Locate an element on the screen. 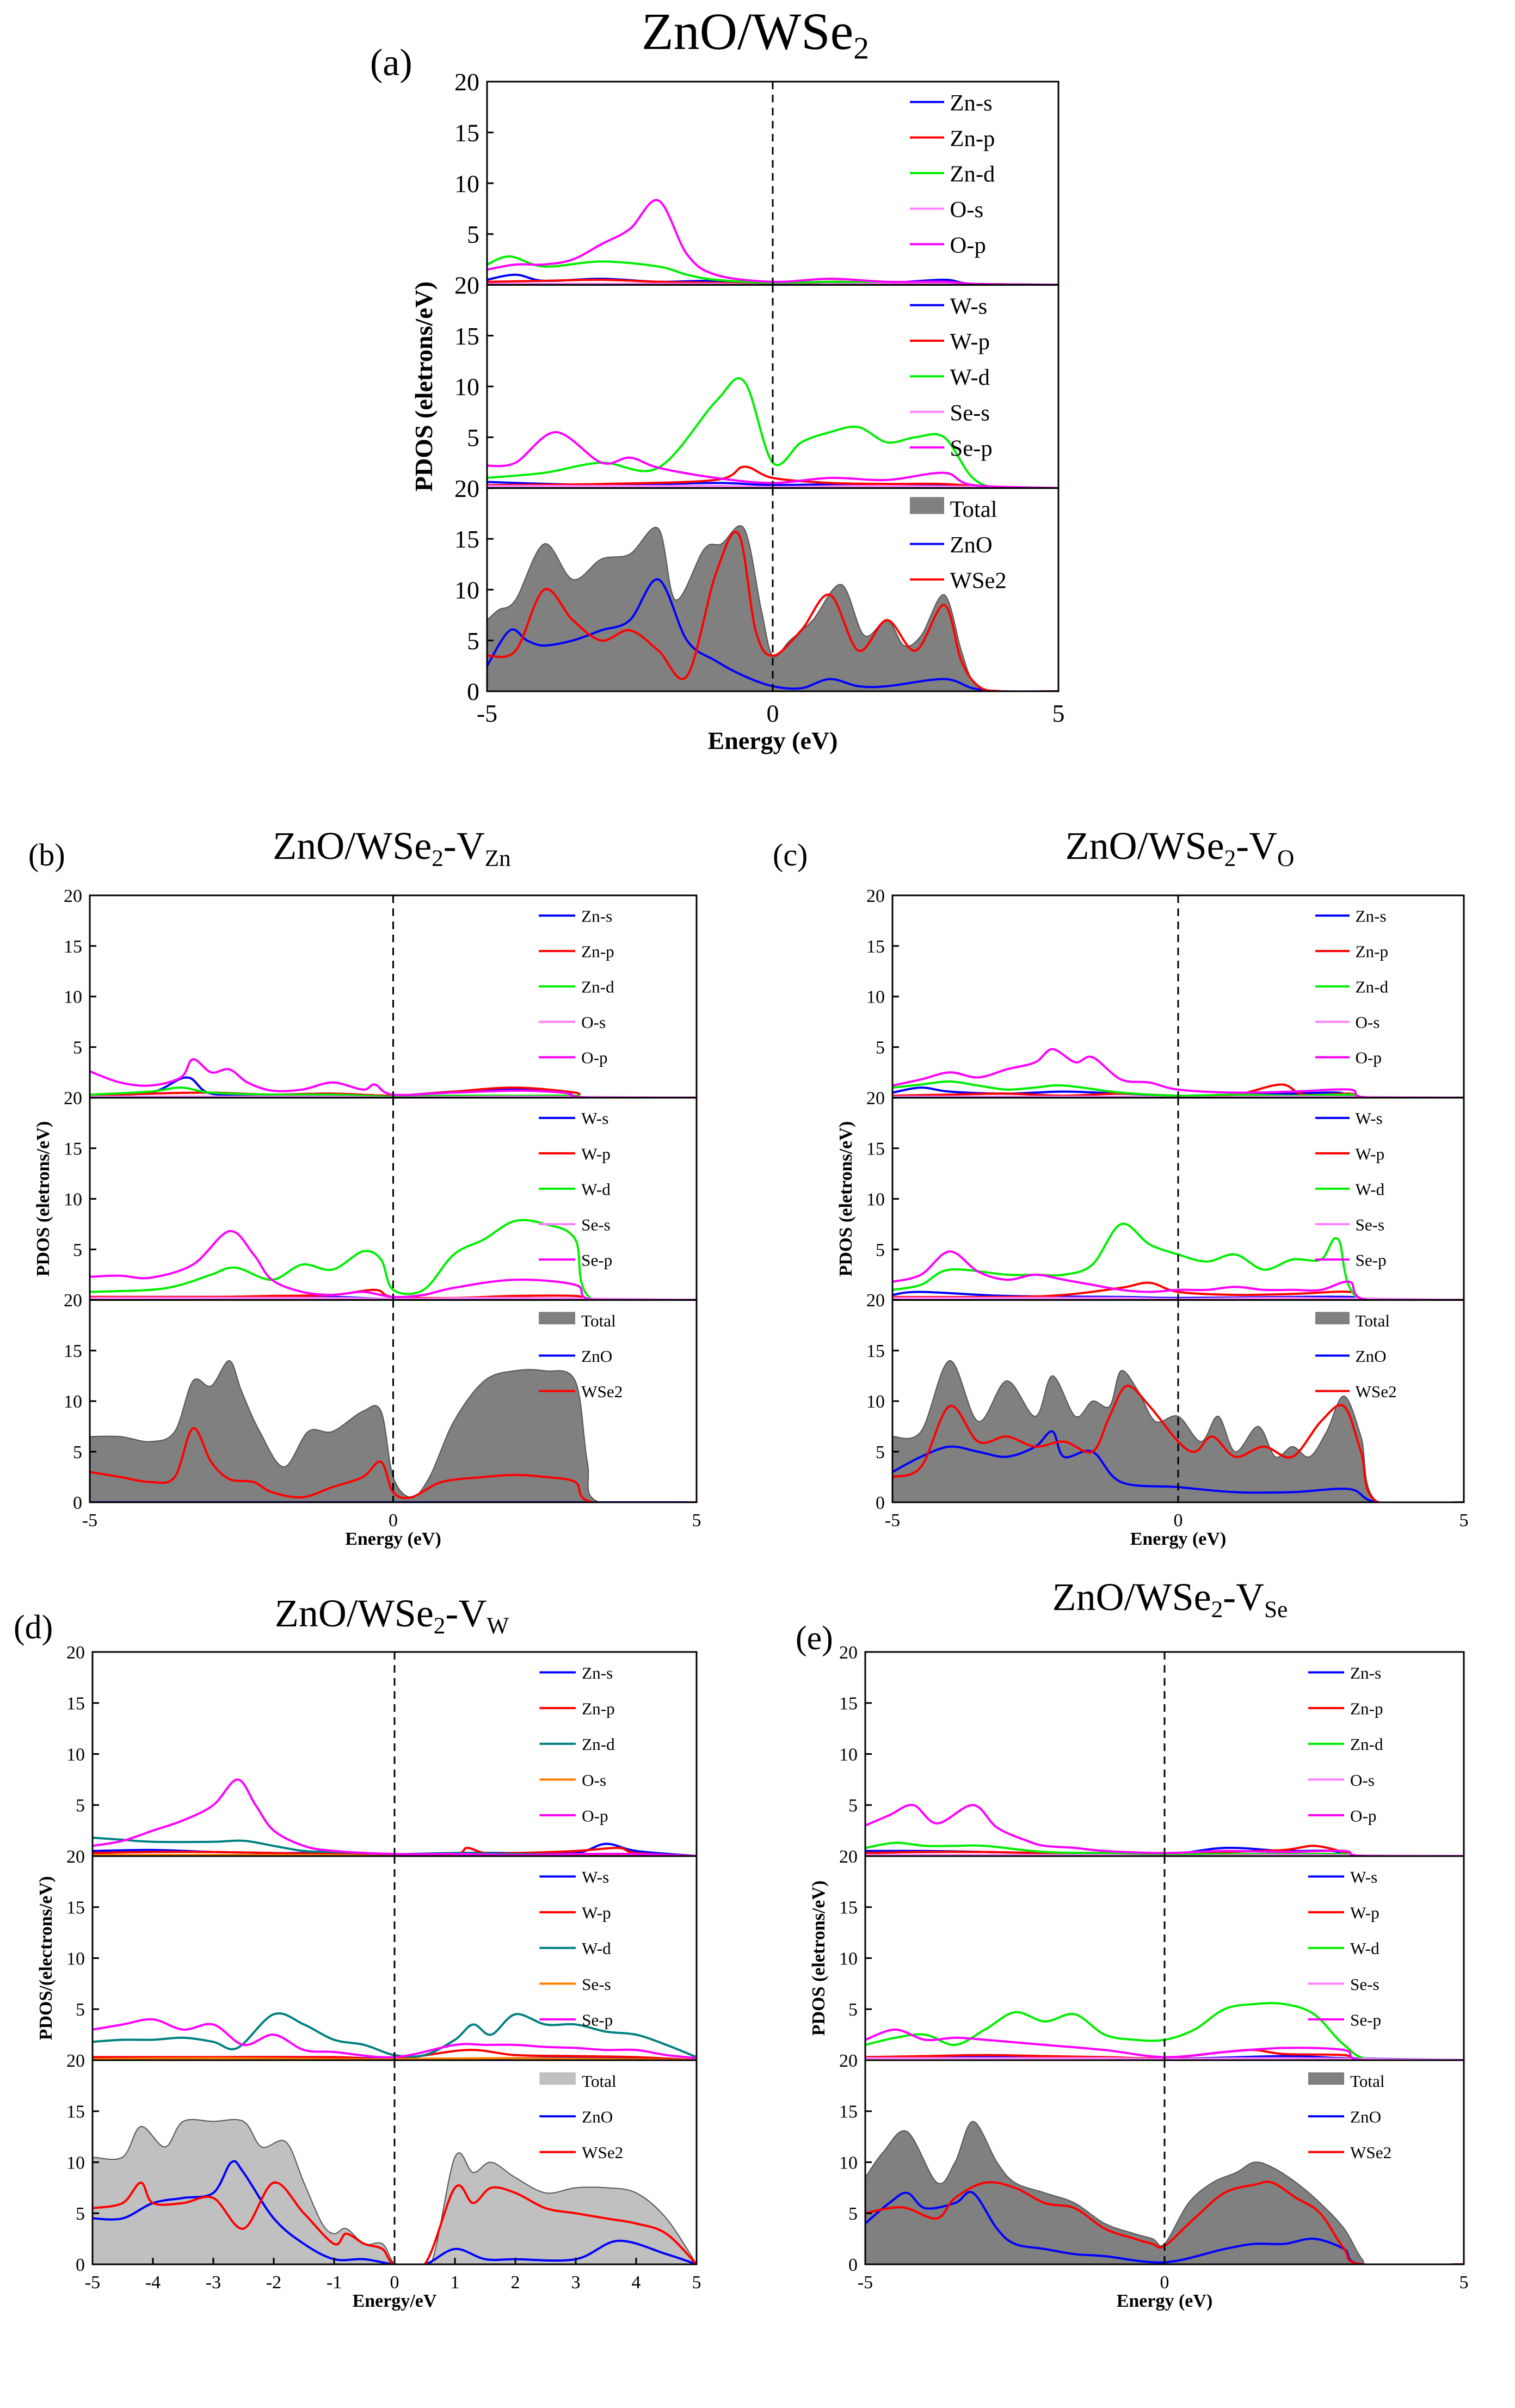 The image size is (1515, 2408). y-axis-label: PDOS/(electrons/eV) is located at coordinates (46, 1958).